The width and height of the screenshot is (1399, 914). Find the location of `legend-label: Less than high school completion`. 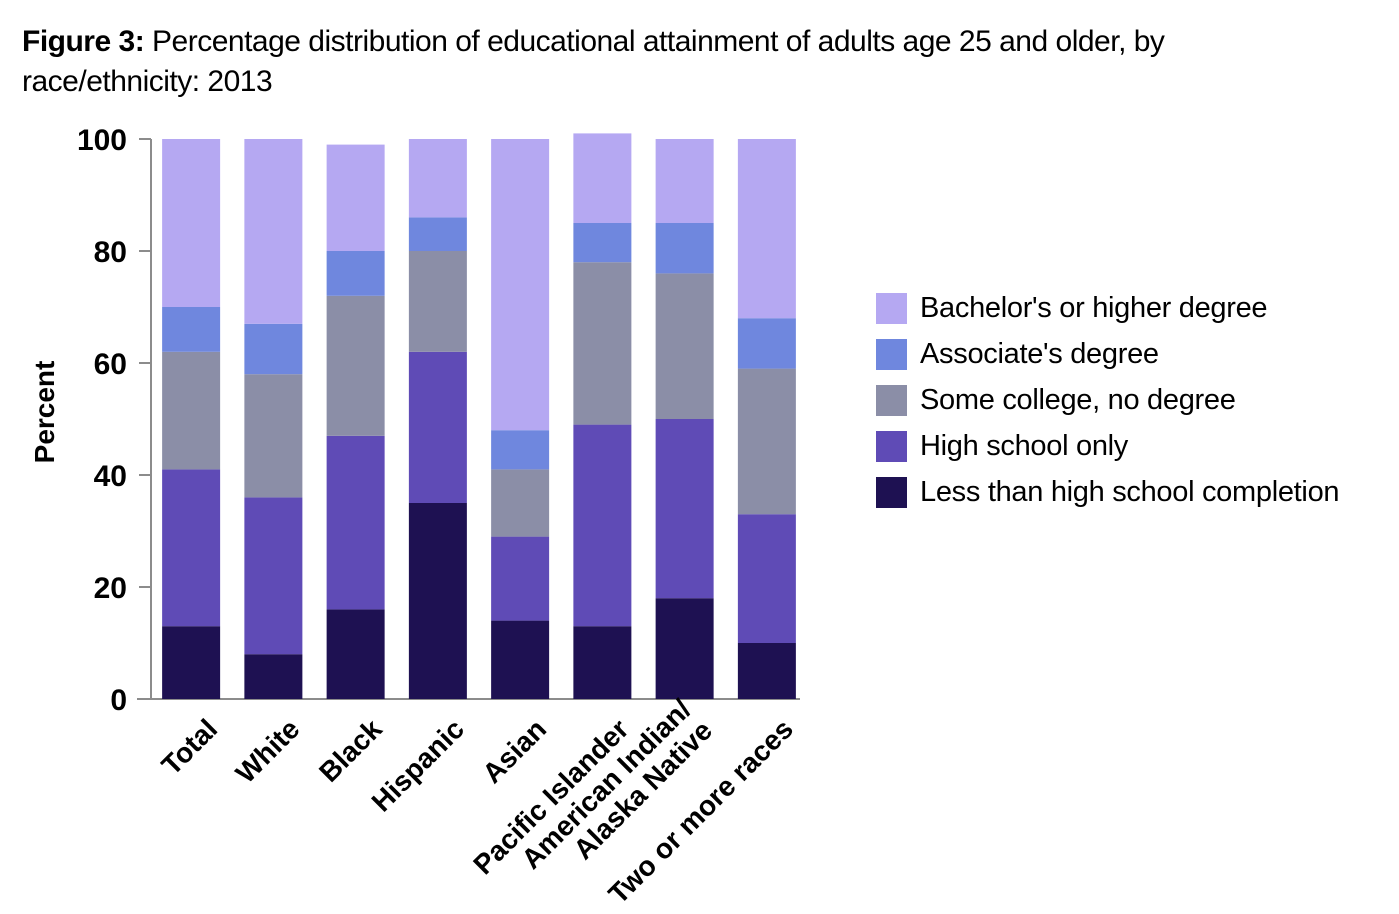

legend-label: Less than high school completion is located at coordinates (1130, 491).